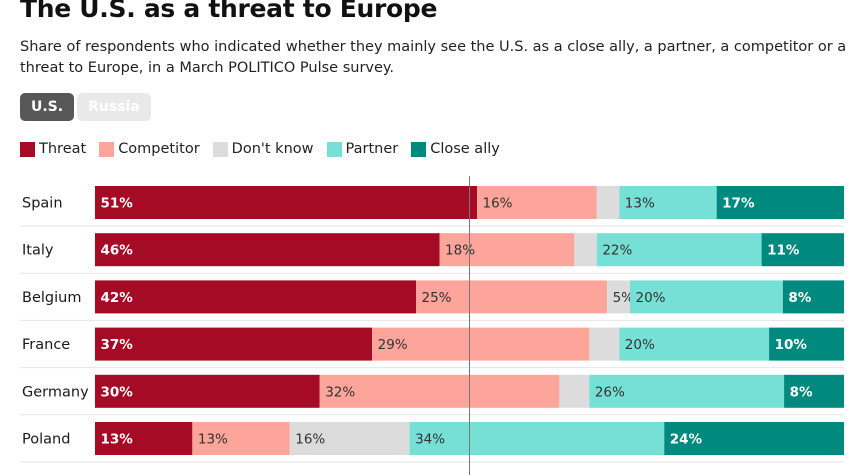 The width and height of the screenshot is (866, 475). What do you see at coordinates (42, 204) in the screenshot?
I see `category-label: Spain` at bounding box center [42, 204].